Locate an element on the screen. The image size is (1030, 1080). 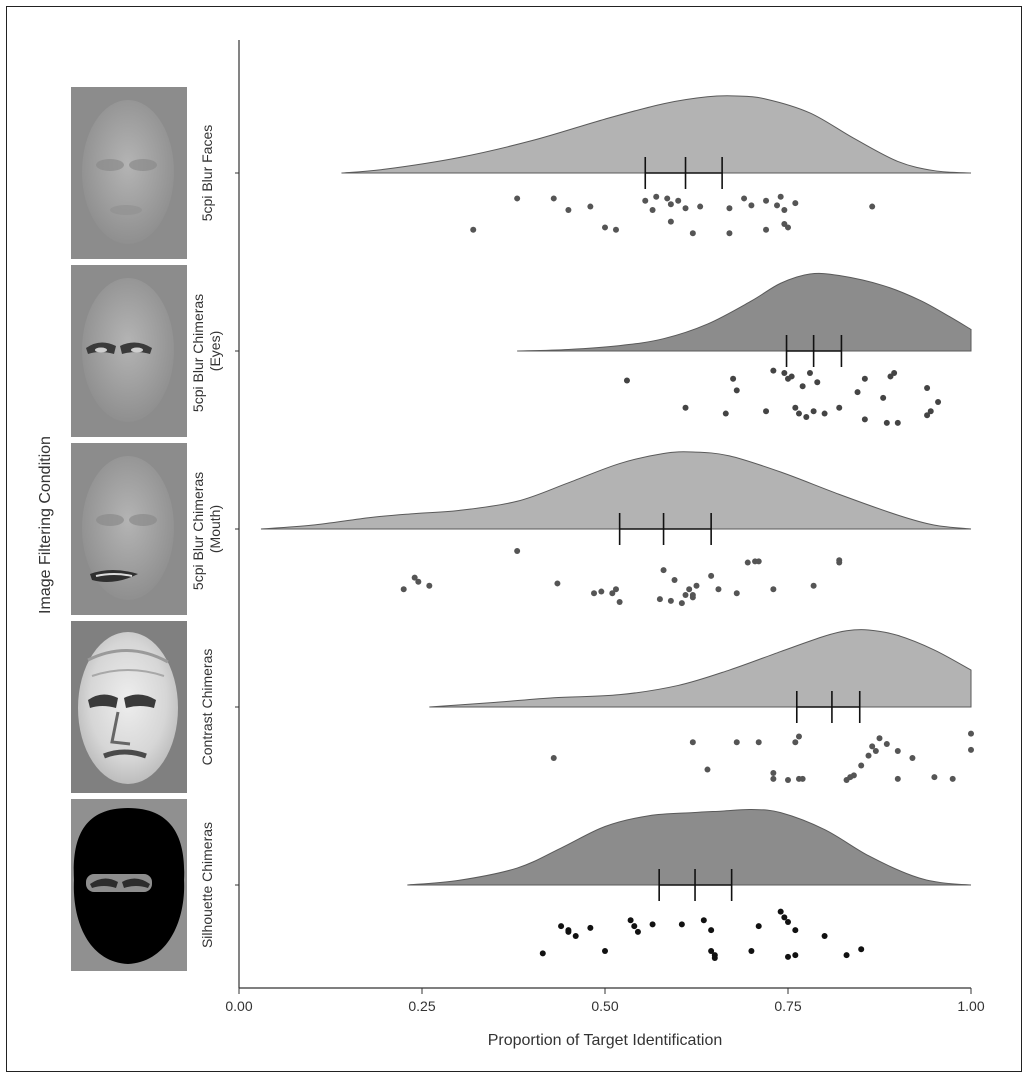
condition-images is located at coordinates (129, 529).